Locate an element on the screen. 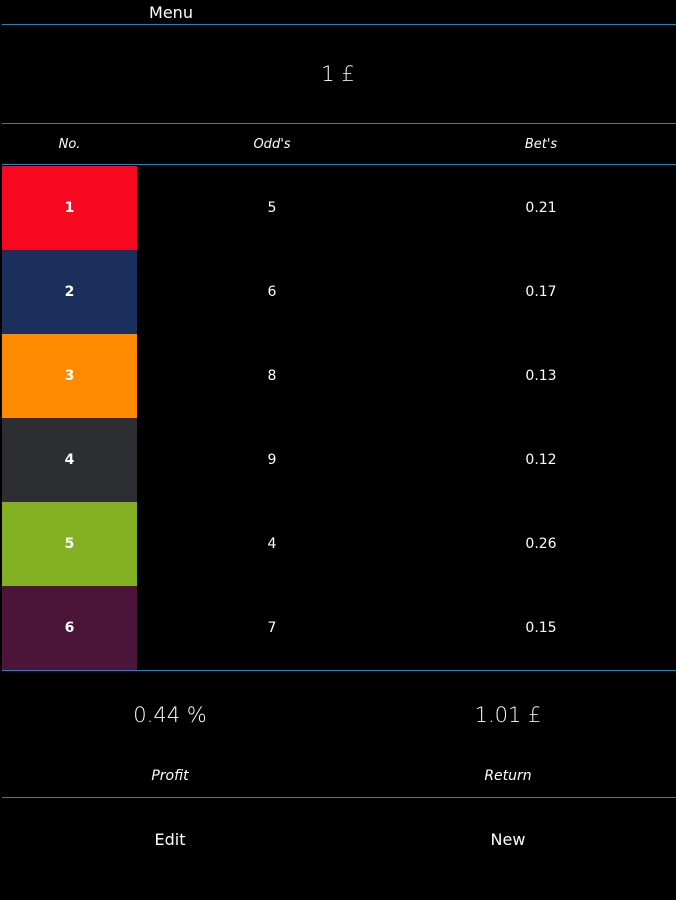  menu-button: Menu is located at coordinates (171, 12).